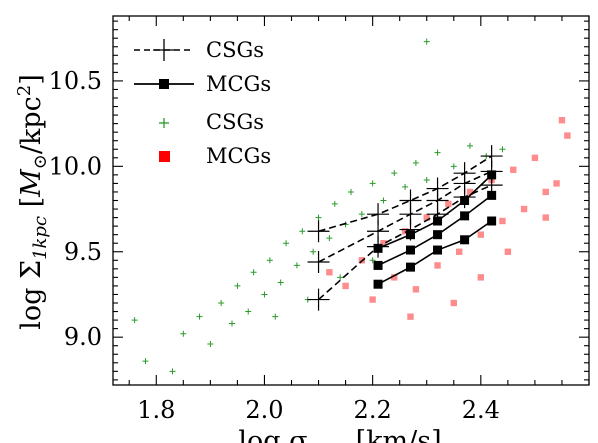 This screenshot has width=598, height=443. I want to click on y-tick-label: 10.0, so click(75, 166).